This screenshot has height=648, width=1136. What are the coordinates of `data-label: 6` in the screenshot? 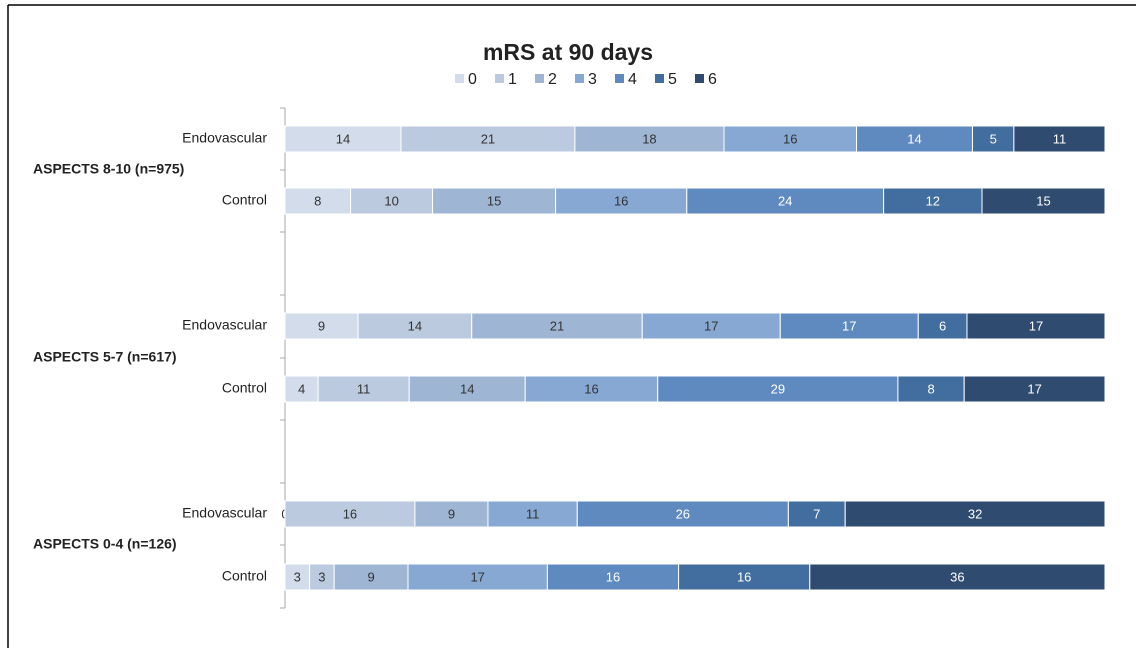 It's located at (942, 325).